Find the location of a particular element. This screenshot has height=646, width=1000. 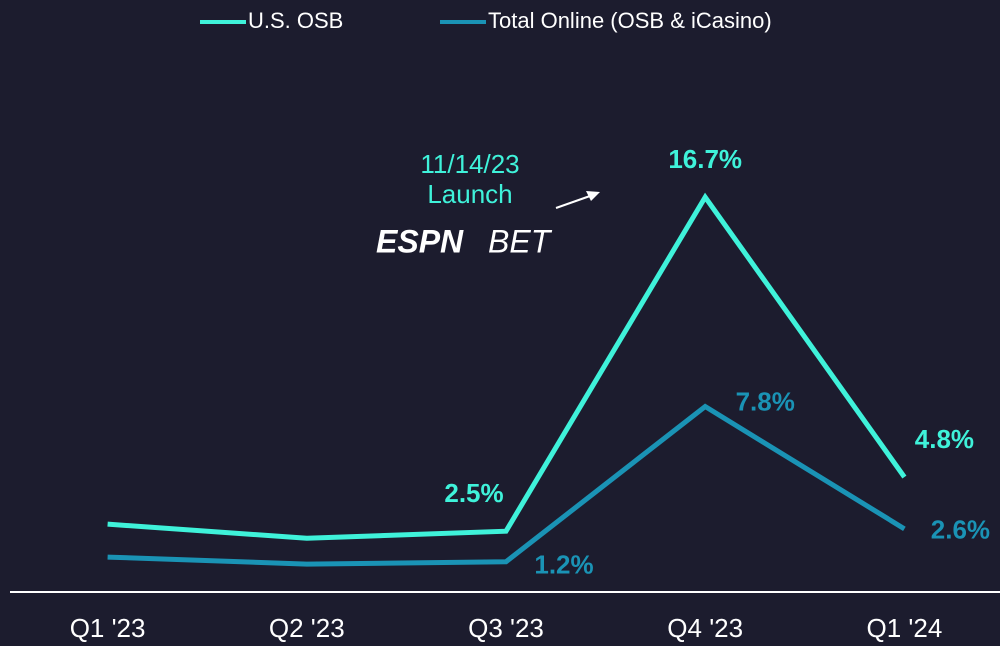

logo: BET is located at coordinates (520, 241).